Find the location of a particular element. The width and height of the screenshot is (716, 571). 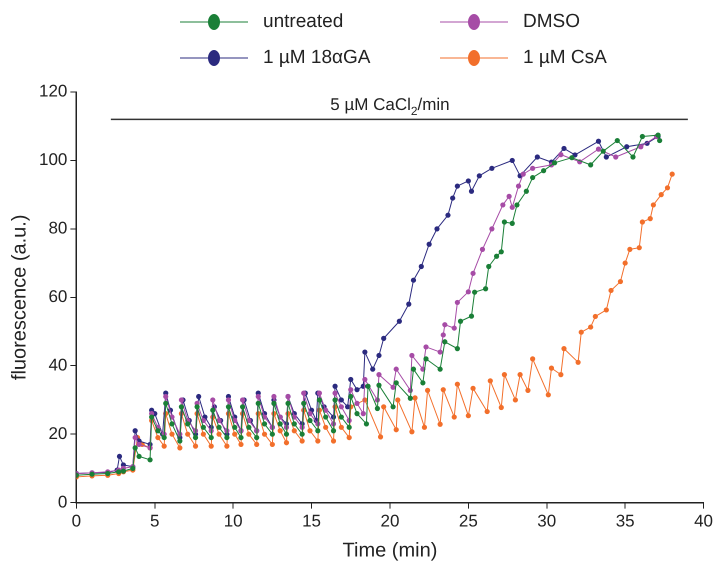

y-axis-title: fluorescence (a.u.) is located at coordinates (19, 297).